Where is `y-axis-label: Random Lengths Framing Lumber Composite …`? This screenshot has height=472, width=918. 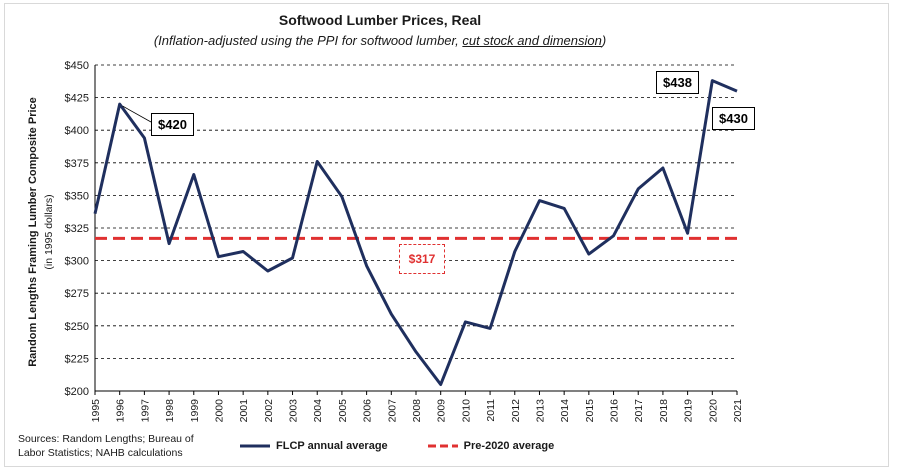
y-axis-label: Random Lengths Framing Lumber Composite … is located at coordinates (33, 232).